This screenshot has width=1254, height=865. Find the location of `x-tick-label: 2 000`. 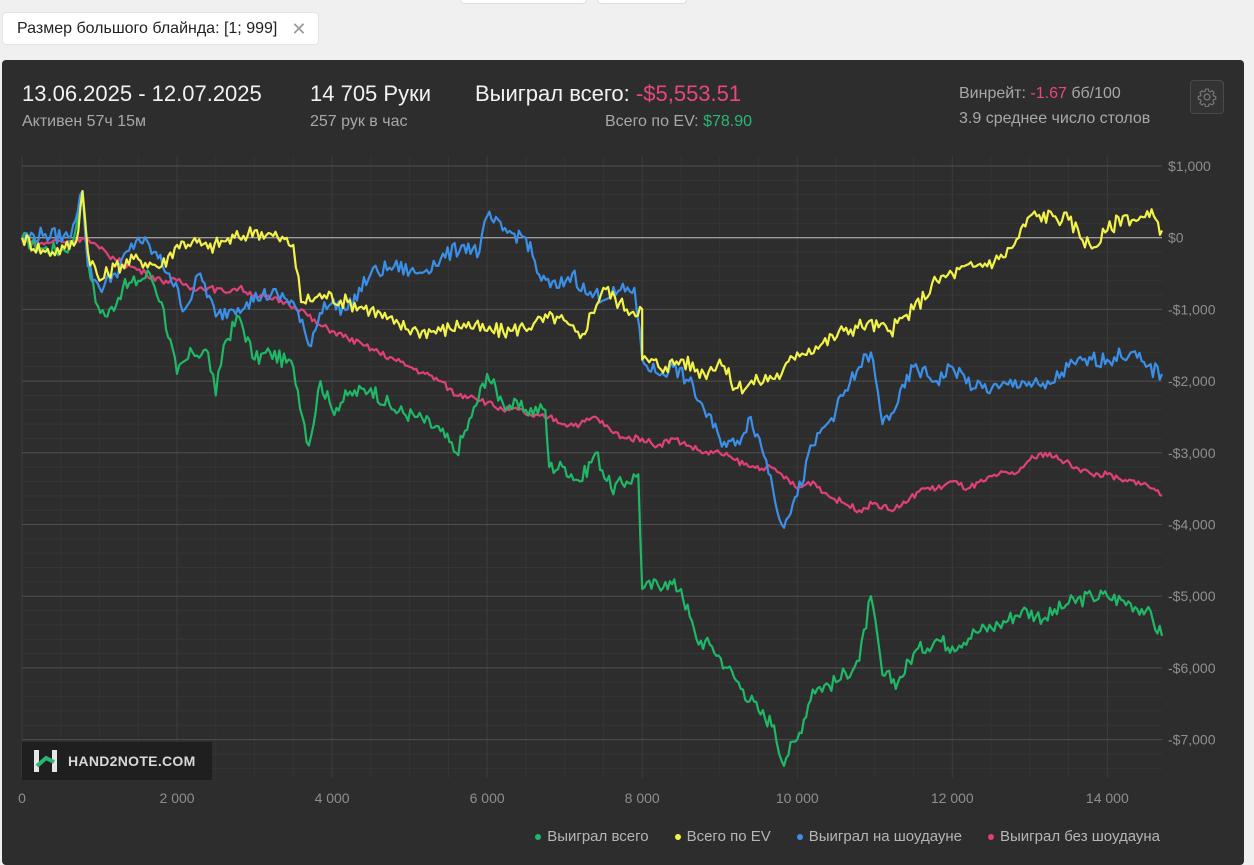

x-tick-label: 2 000 is located at coordinates (177, 798).